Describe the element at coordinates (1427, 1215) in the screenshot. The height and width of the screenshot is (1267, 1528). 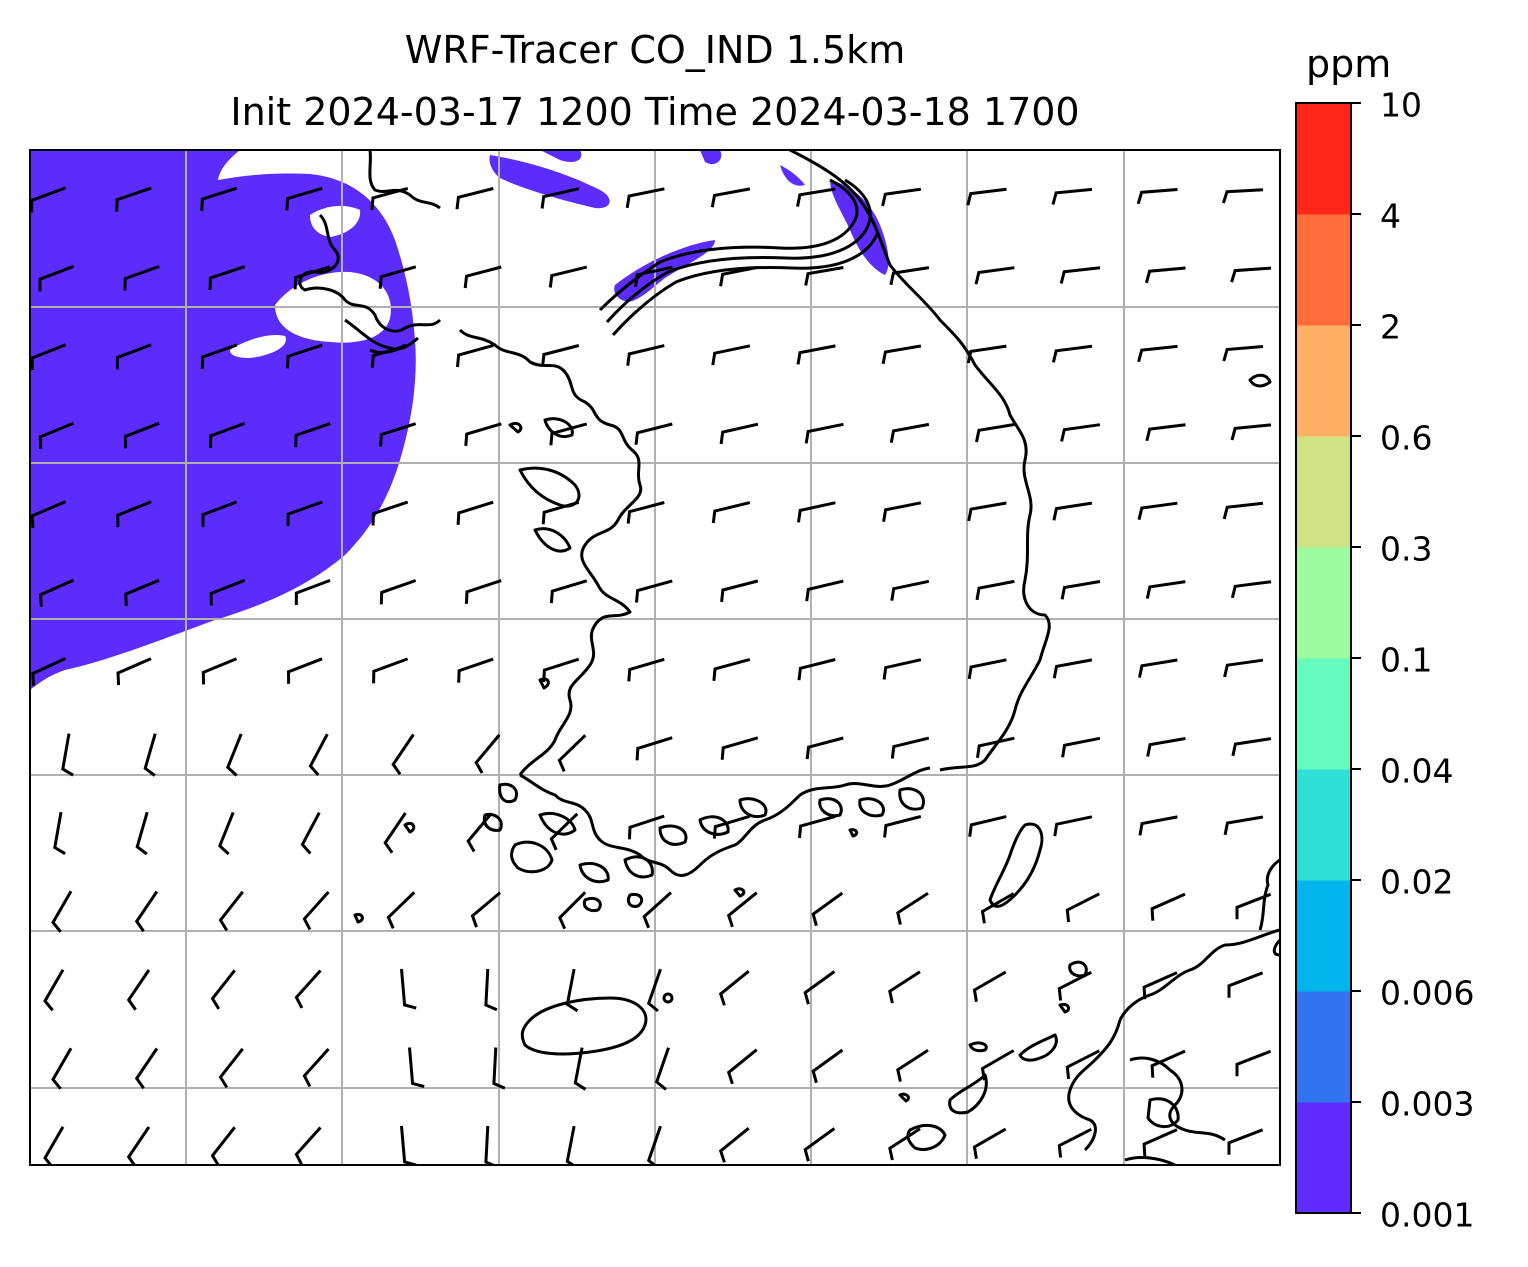
I see `colorbar-tick-label: 0.001` at that location.